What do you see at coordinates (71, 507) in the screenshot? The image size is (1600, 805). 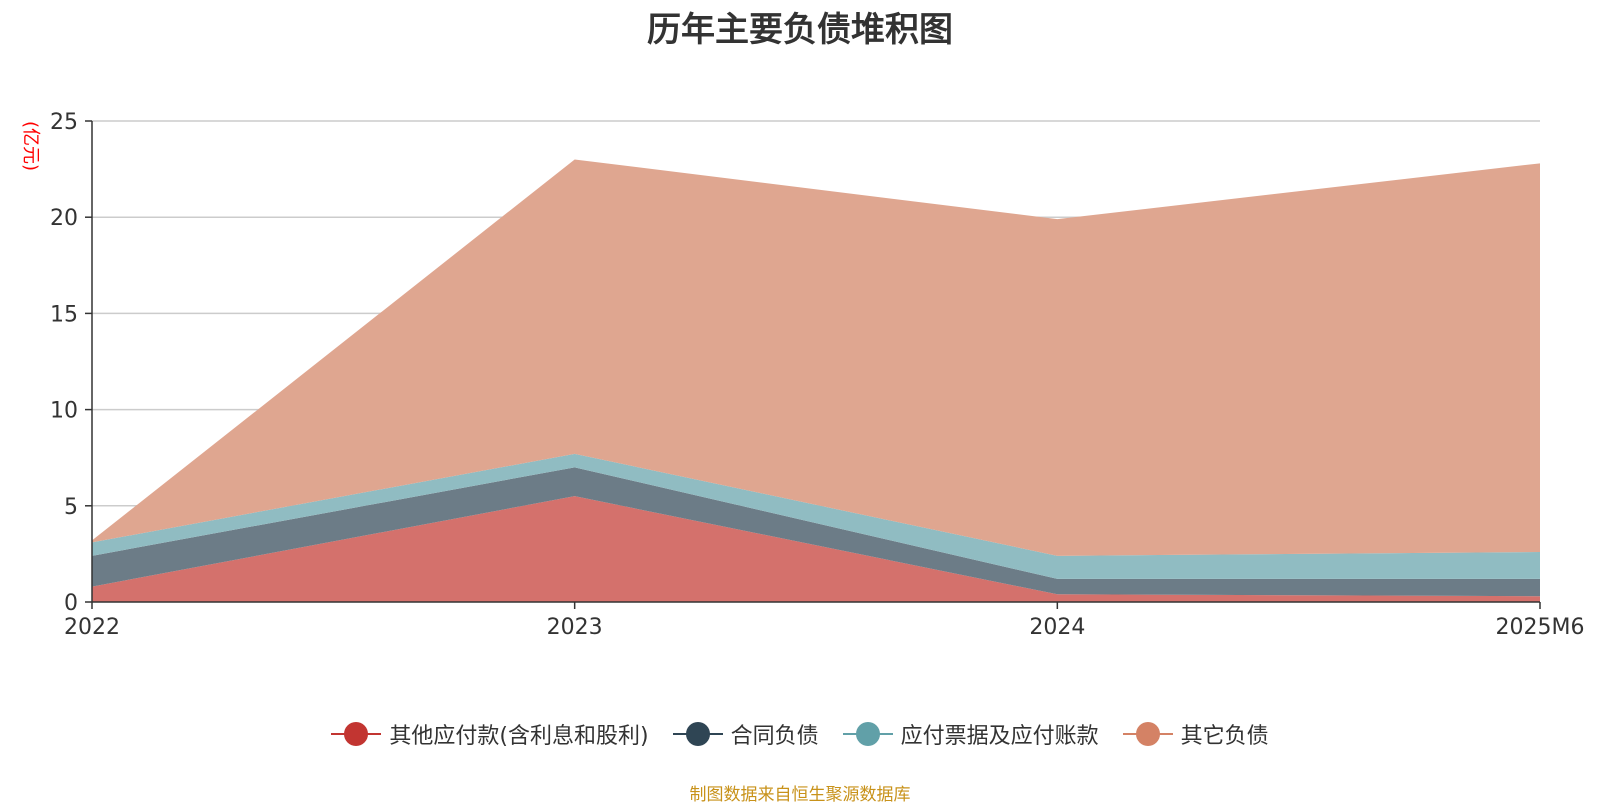 I see `y-tick-label: 5` at bounding box center [71, 507].